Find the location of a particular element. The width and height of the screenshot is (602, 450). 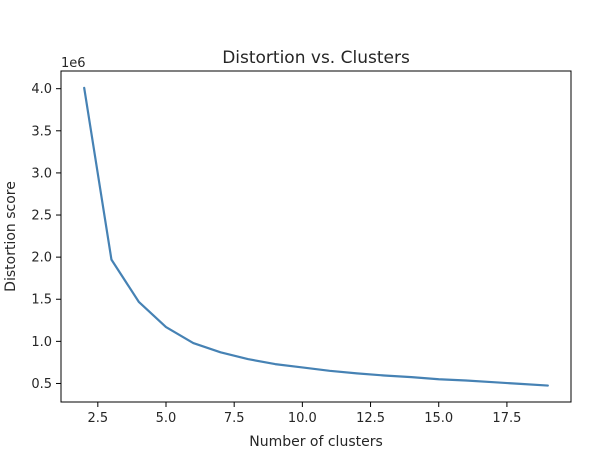

y-axis-title: Distortion score is located at coordinates (11, 236).